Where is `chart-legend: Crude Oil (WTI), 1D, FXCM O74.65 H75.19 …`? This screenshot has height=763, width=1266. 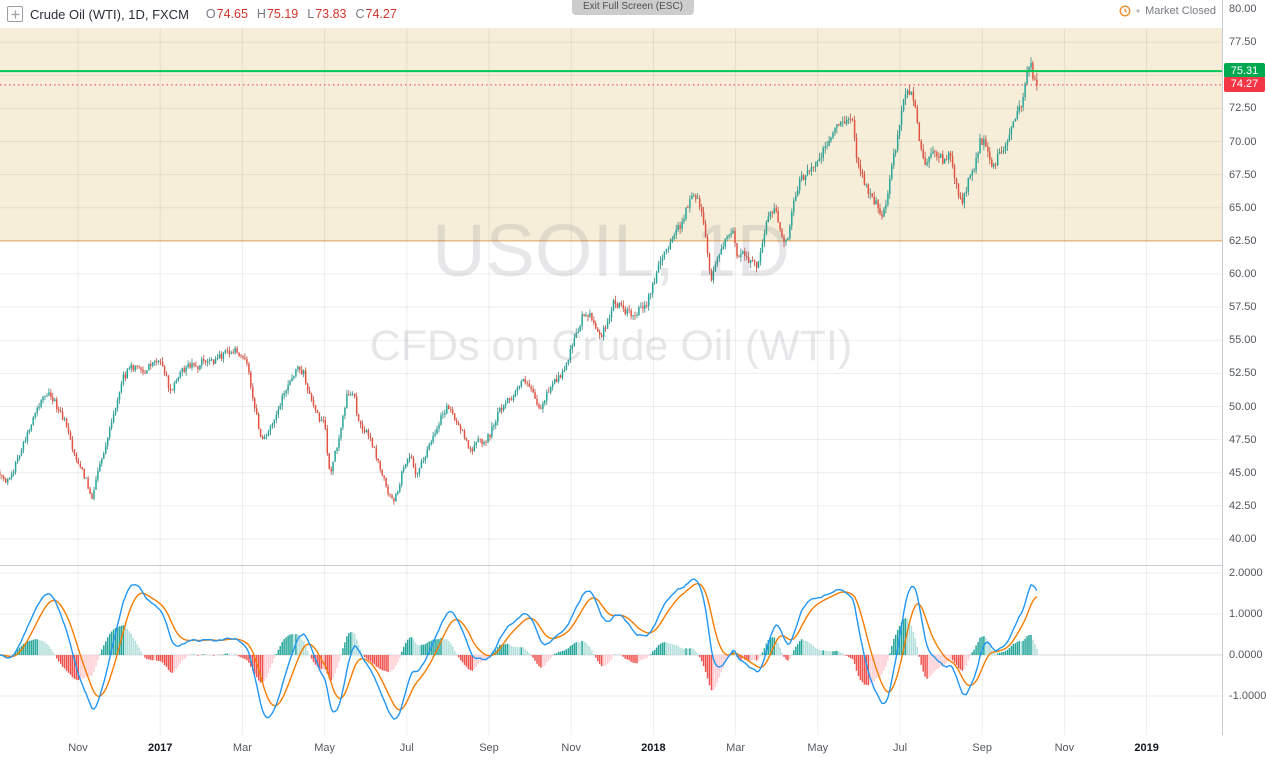 chart-legend: Crude Oil (WTI), 1D, FXCM O74.65 H75.19 … is located at coordinates (614, 14).